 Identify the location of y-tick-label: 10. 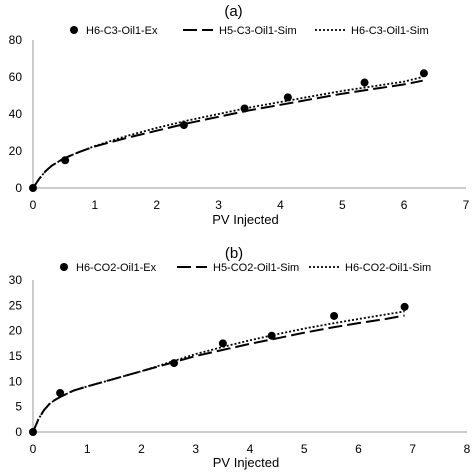
(16, 381).